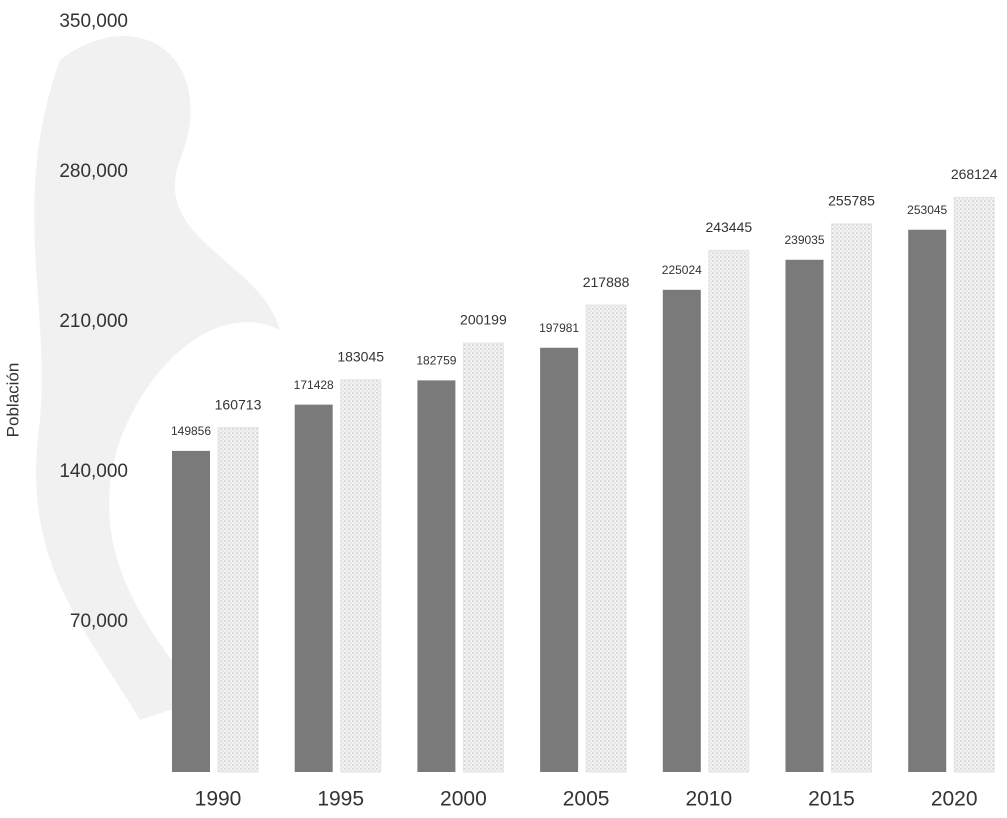 Image resolution: width=1007 pixels, height=818 pixels. I want to click on y-tick-label: 70,000, so click(99, 621).